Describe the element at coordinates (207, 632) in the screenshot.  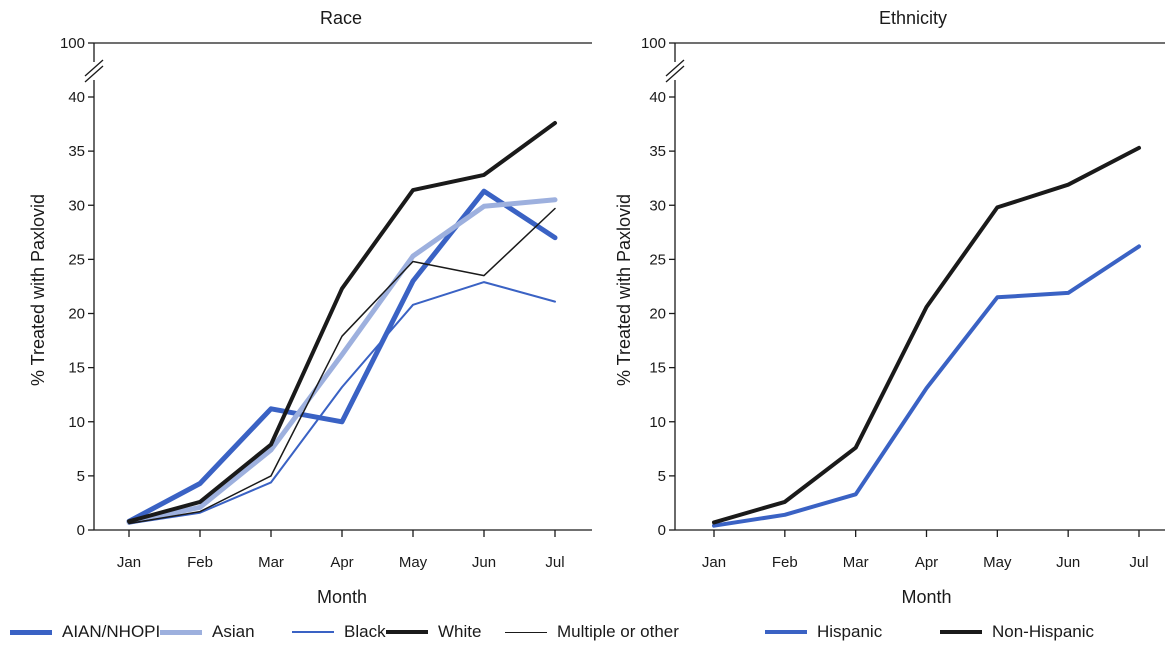
I see `legend-item-asian: Asian` at that location.